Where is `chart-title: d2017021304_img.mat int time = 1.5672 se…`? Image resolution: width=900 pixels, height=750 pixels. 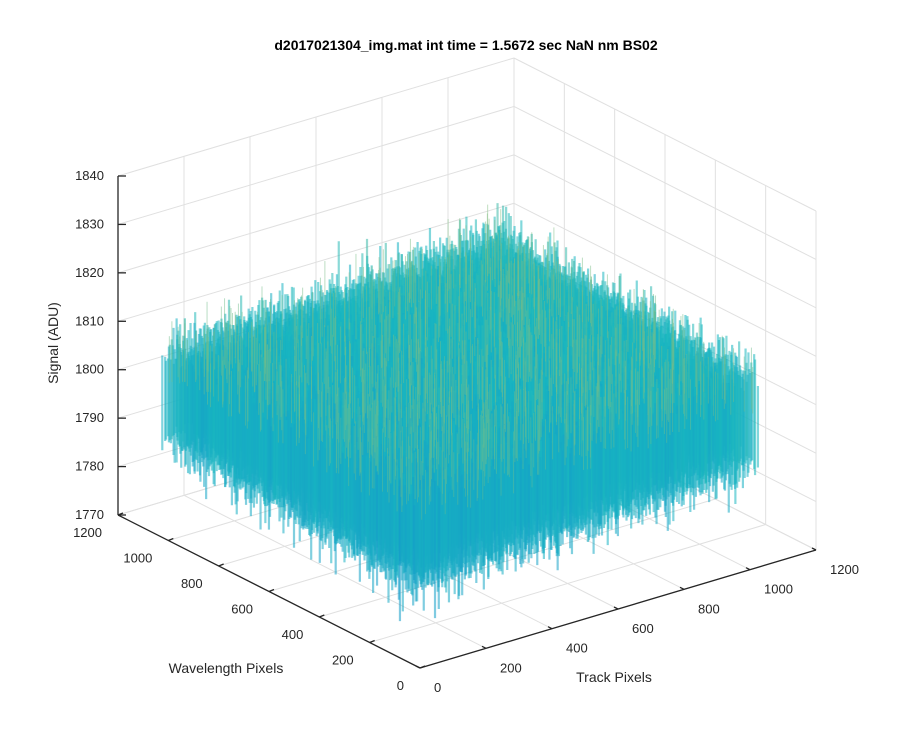
chart-title: d2017021304_img.mat int time = 1.5672 se… is located at coordinates (465, 45).